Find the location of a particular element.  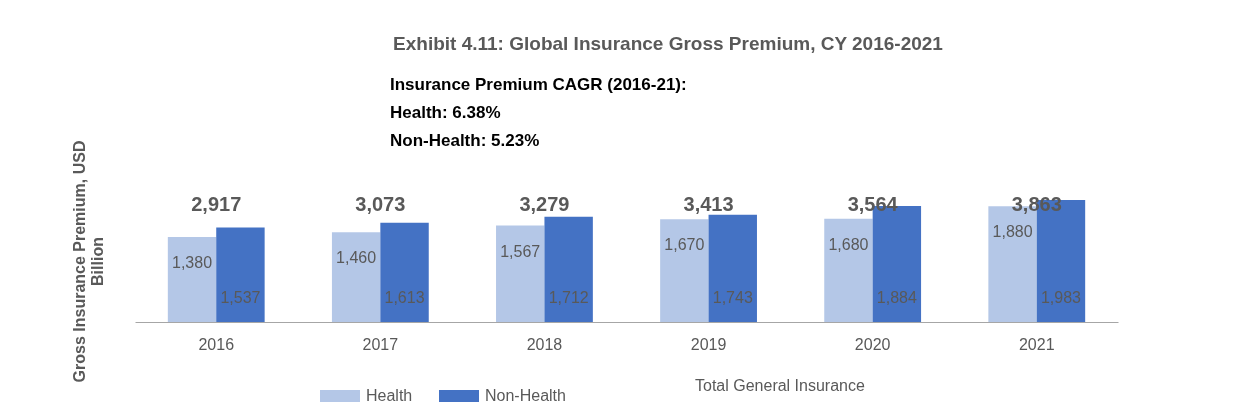

x-tick-label: 2018 is located at coordinates (544, 344).